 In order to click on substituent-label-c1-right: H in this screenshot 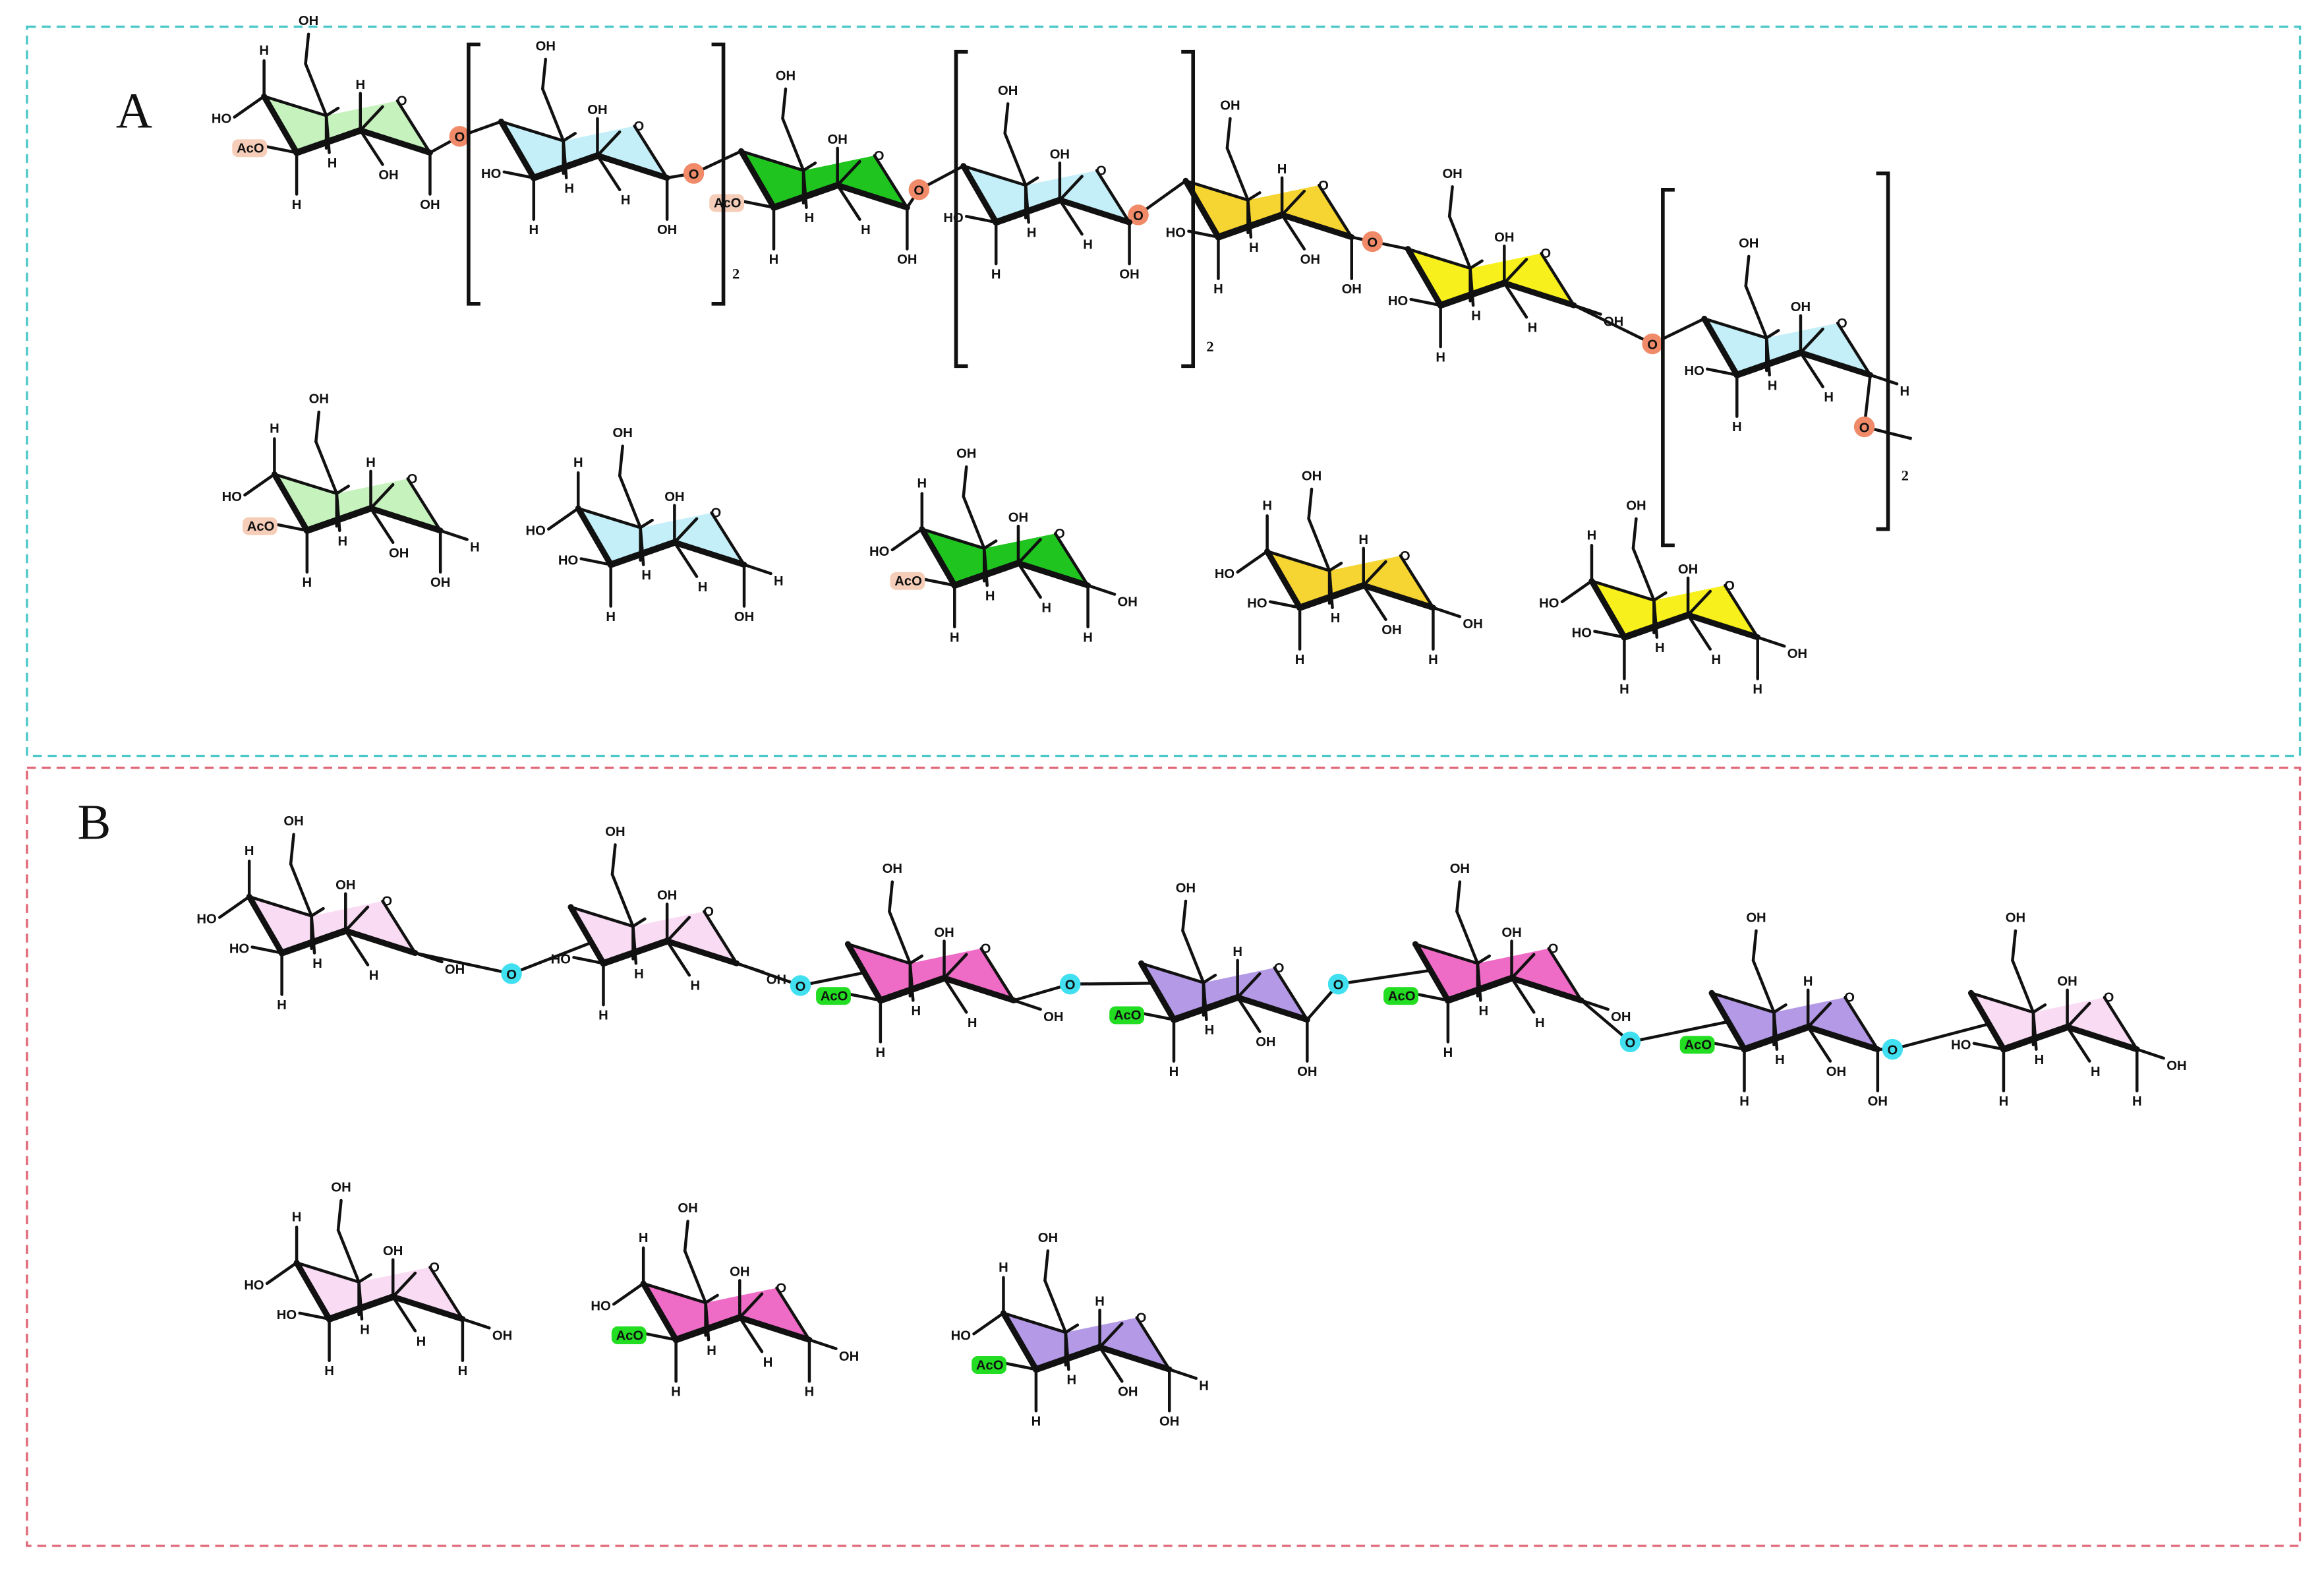, I will do `click(779, 581)`.